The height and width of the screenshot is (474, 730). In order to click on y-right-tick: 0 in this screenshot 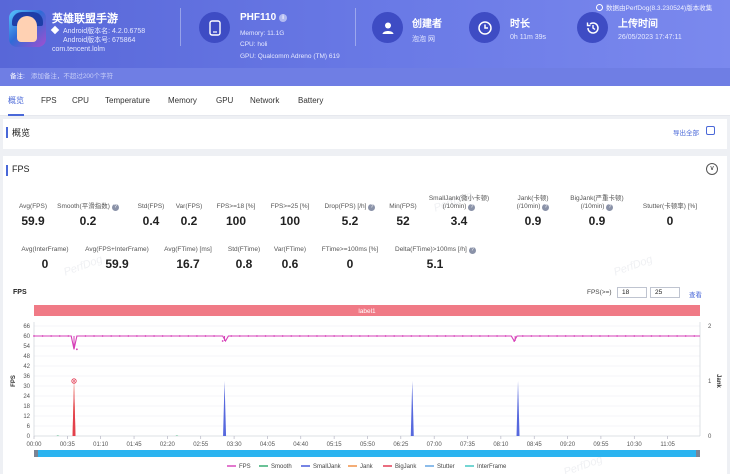, I will do `click(710, 437)`.